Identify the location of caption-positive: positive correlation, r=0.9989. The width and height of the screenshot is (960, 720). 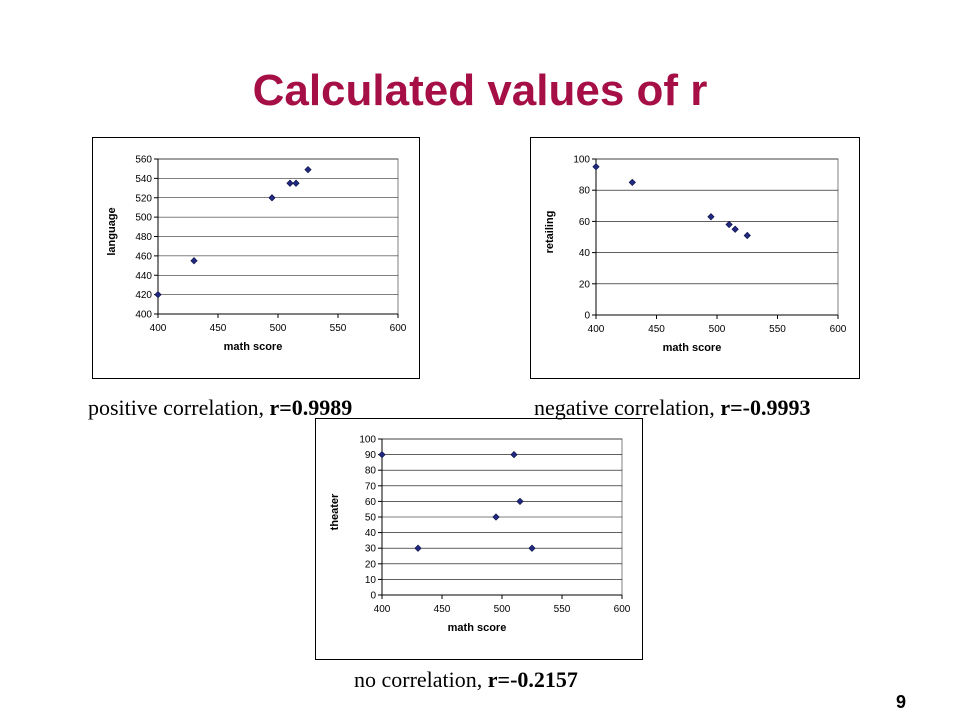
(220, 408).